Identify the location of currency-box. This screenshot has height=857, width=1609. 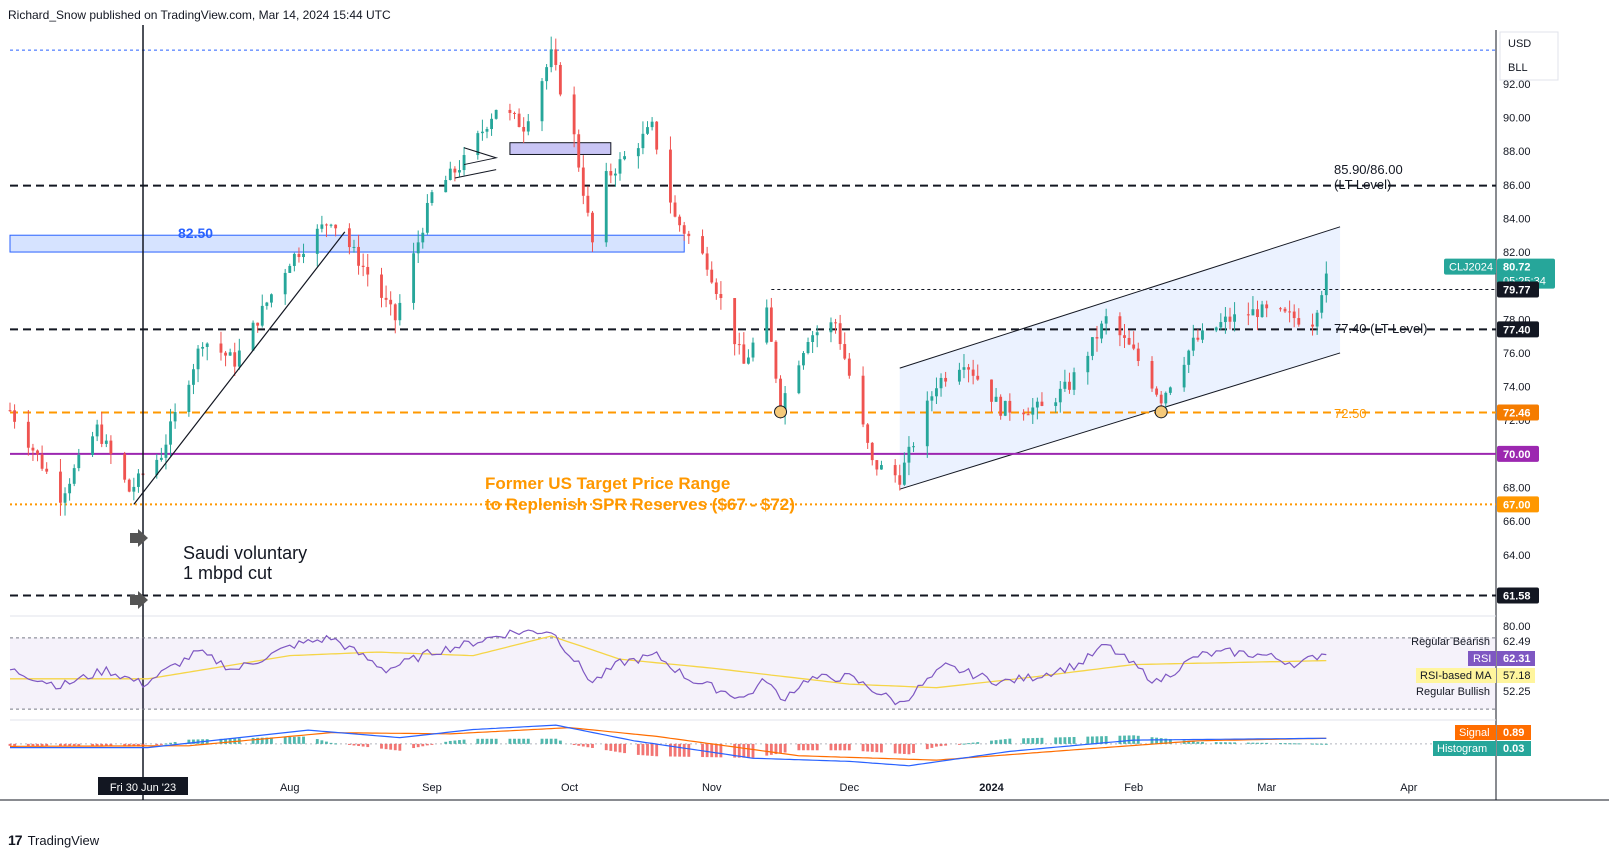
(1529, 56).